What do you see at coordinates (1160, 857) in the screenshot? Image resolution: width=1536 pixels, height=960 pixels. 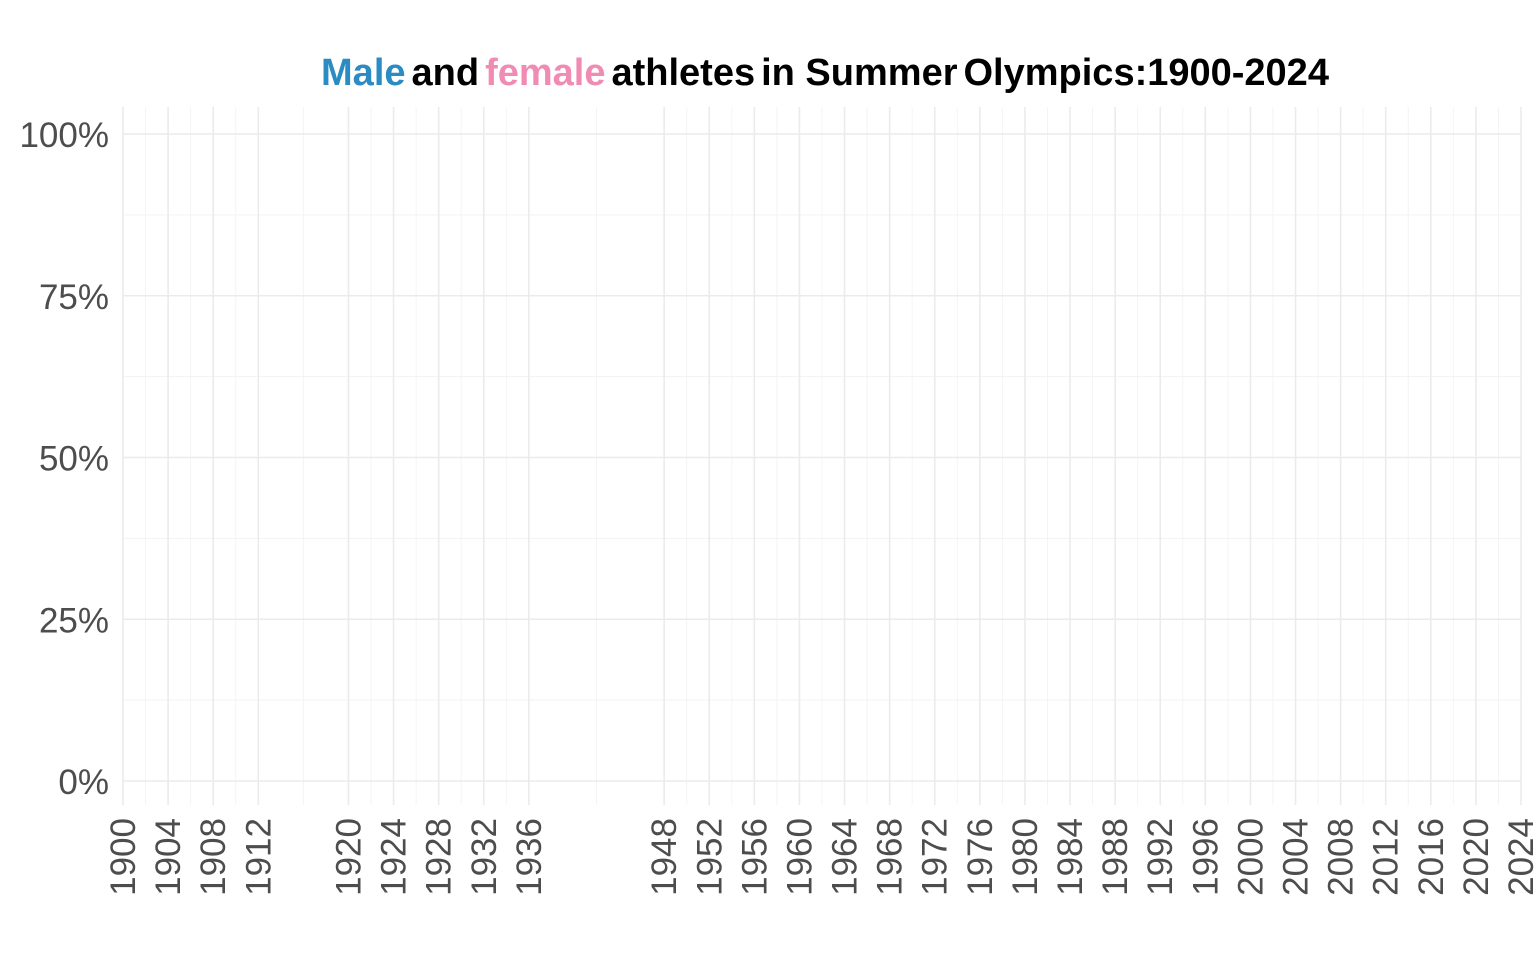 I see `x-tick-label: 1992` at bounding box center [1160, 857].